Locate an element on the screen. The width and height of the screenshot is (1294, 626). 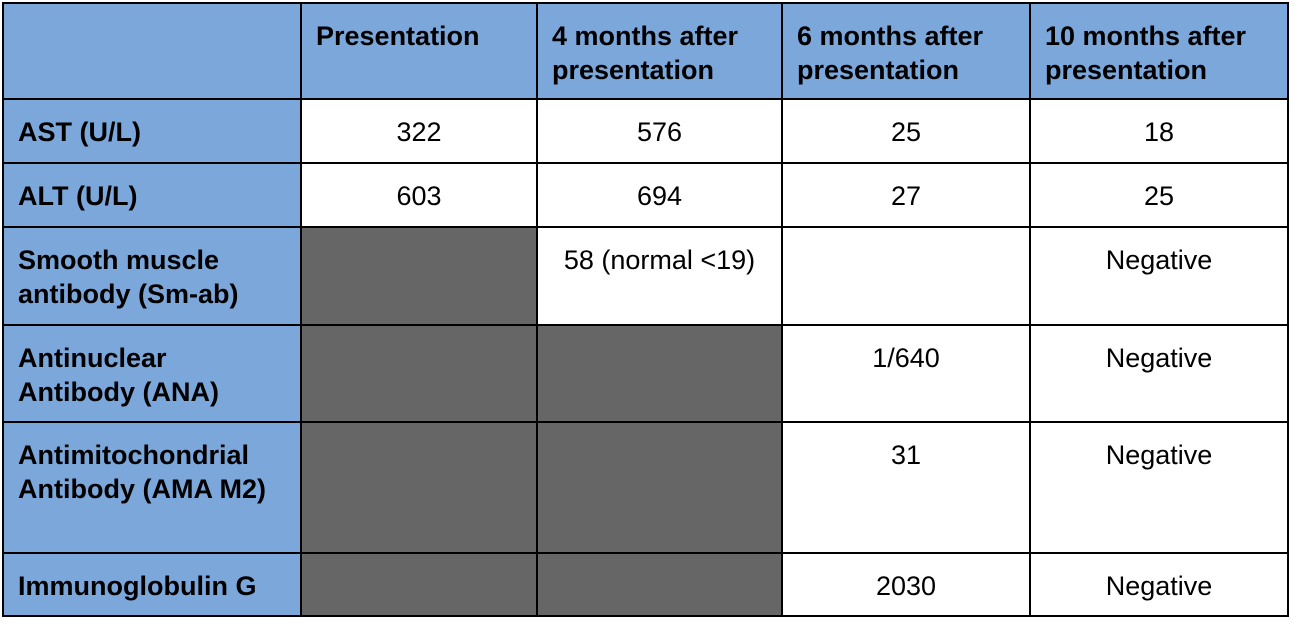
table-cell: 603 is located at coordinates (419, 195).